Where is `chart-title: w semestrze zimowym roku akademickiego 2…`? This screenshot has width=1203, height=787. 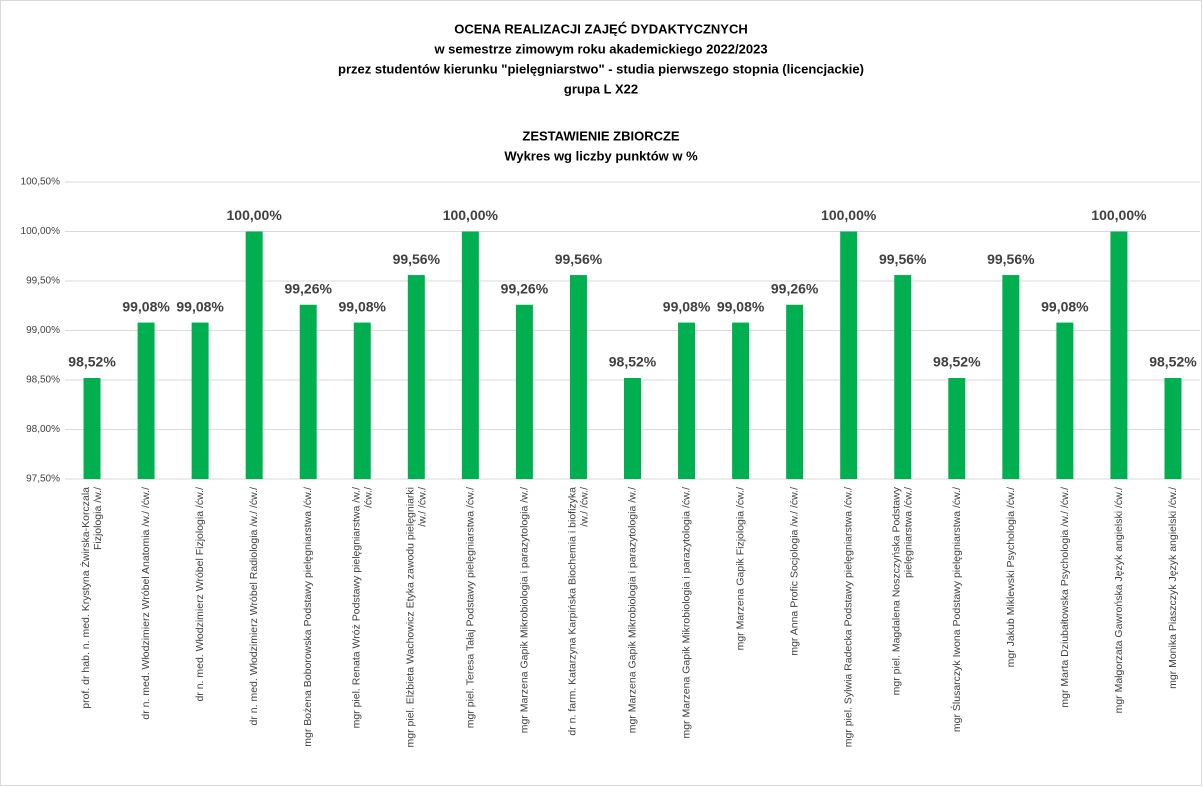 chart-title: w semestrze zimowym roku akademickiego 2… is located at coordinates (600, 48).